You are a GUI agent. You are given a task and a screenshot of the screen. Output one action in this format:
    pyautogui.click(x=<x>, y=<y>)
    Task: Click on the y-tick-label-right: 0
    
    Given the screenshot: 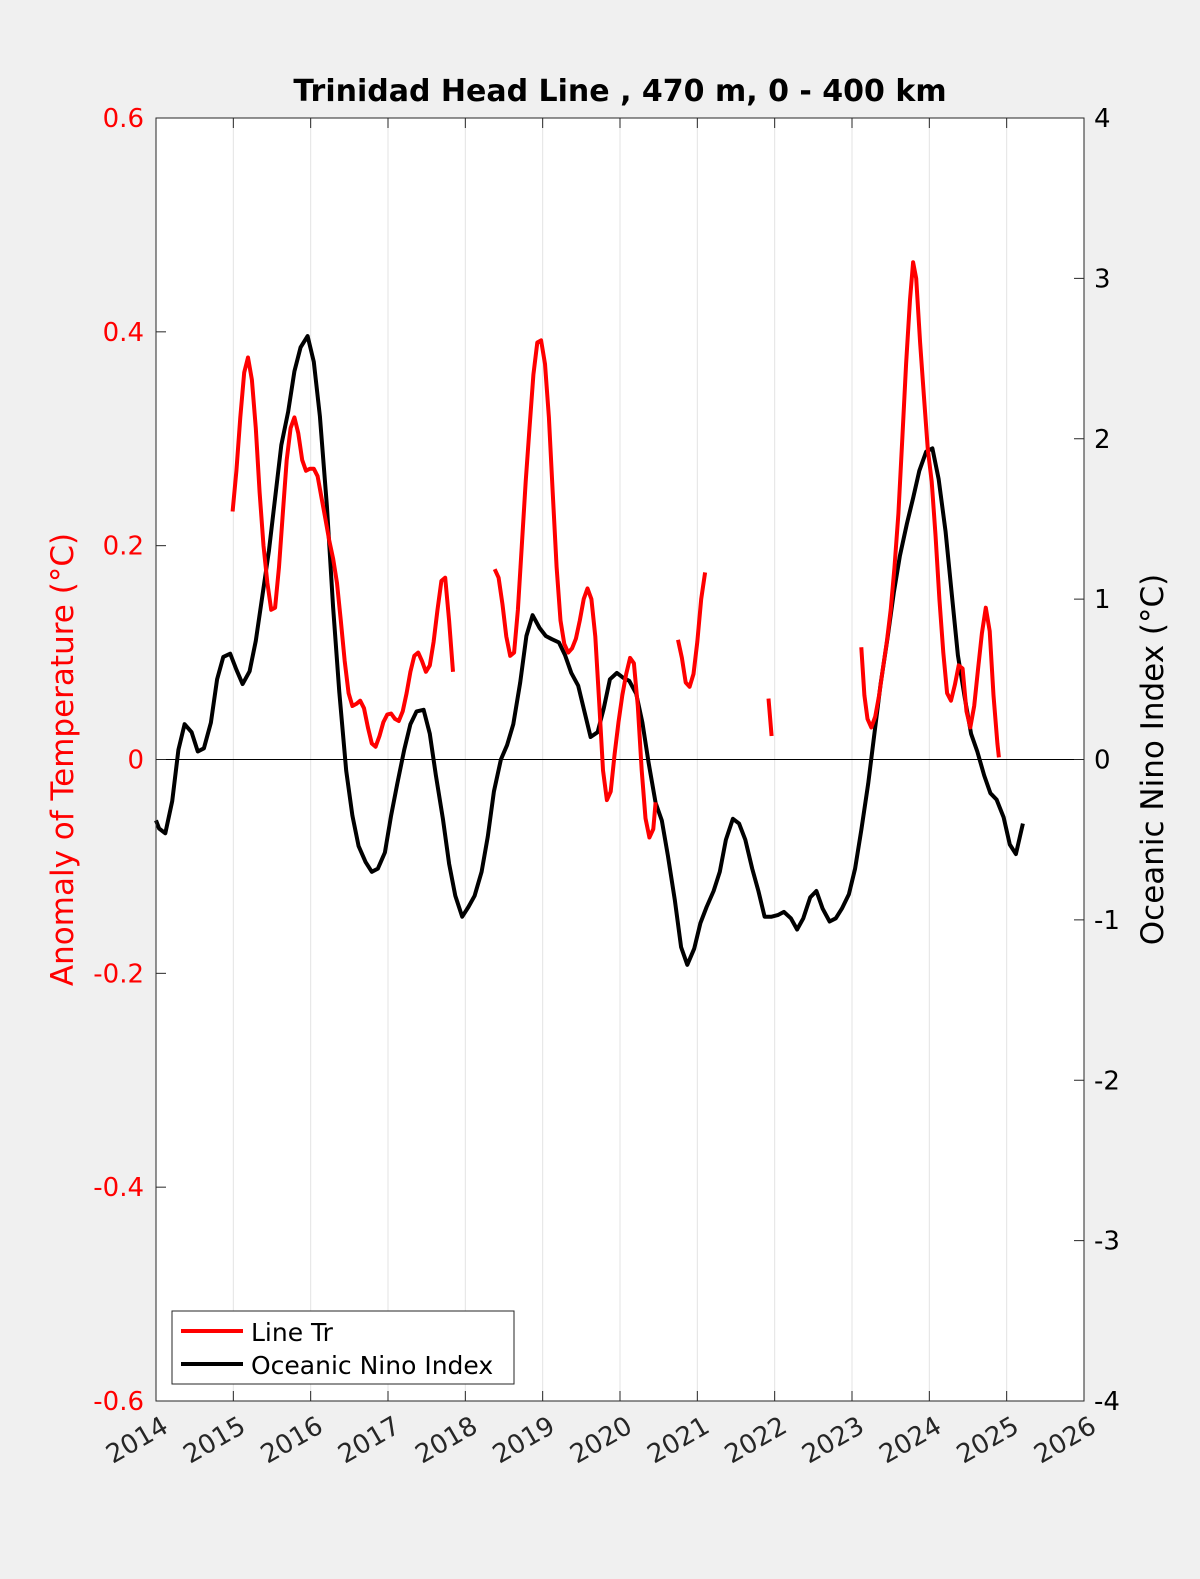 What is the action you would take?
    pyautogui.click(x=1102, y=761)
    